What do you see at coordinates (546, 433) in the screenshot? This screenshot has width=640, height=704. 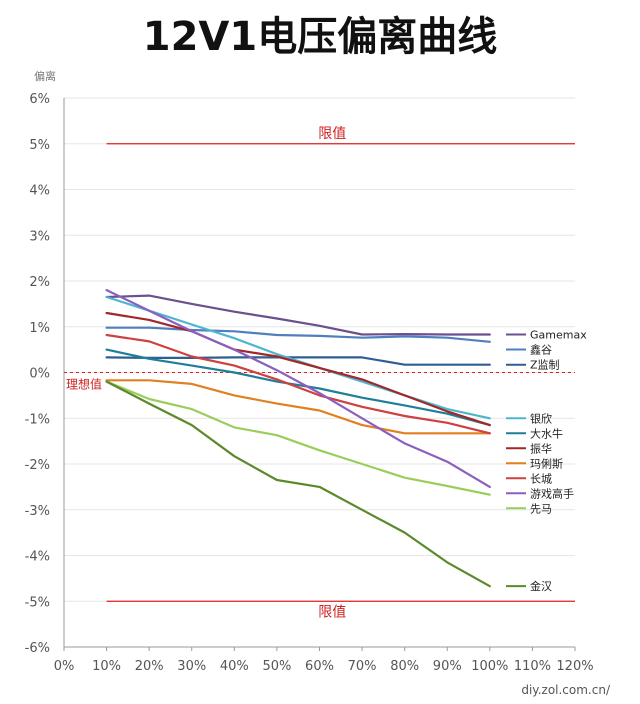 I see `legend-label: 大水牛` at bounding box center [546, 433].